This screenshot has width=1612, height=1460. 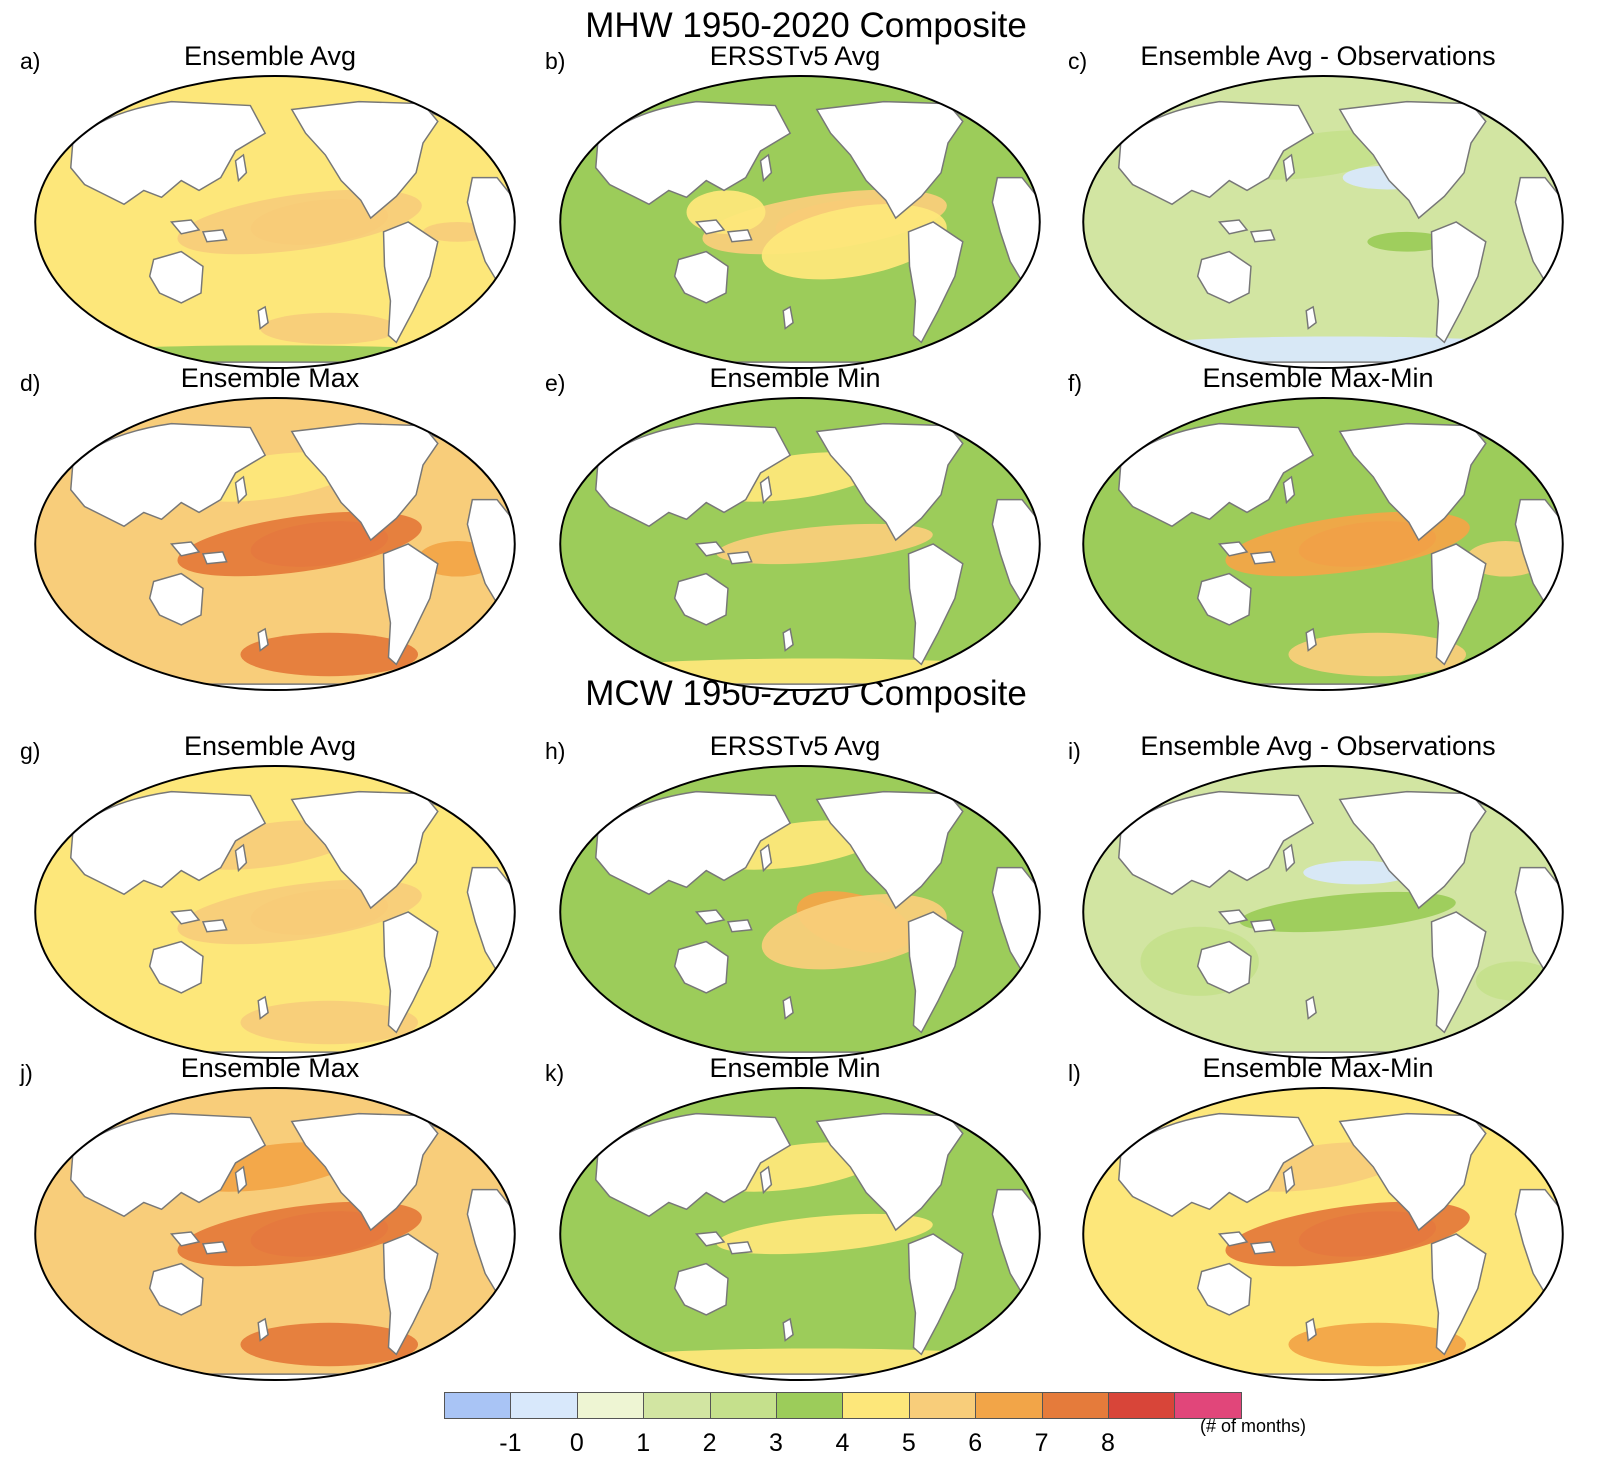 What do you see at coordinates (643, 1443) in the screenshot?
I see `colorbar-tick-label: 1` at bounding box center [643, 1443].